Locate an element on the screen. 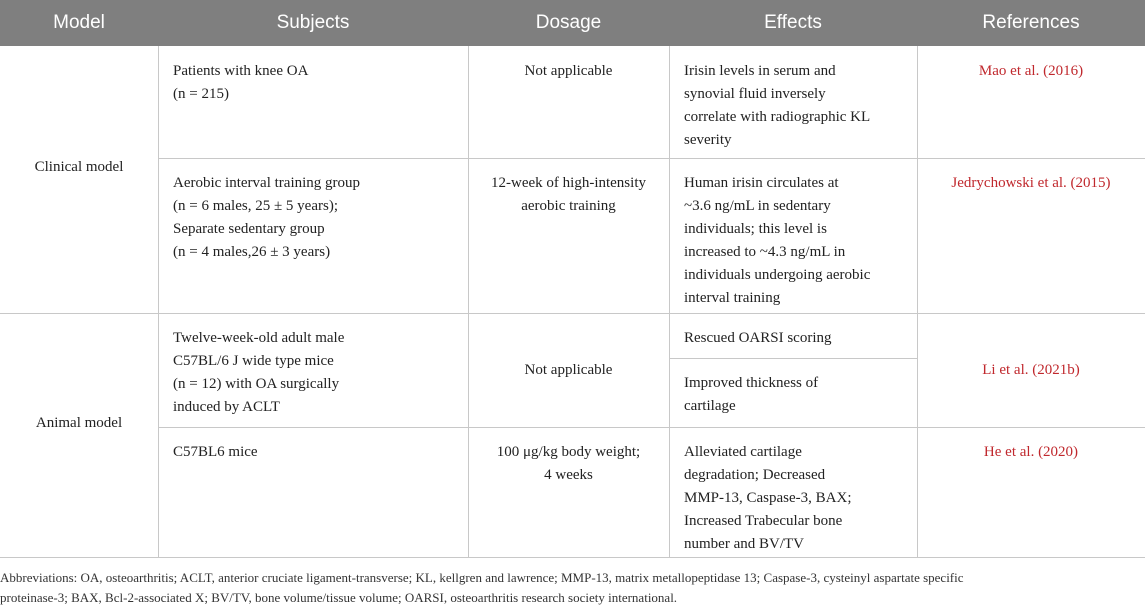 The height and width of the screenshot is (607, 1145). reference-link: He et al. (2020) is located at coordinates (1031, 452).